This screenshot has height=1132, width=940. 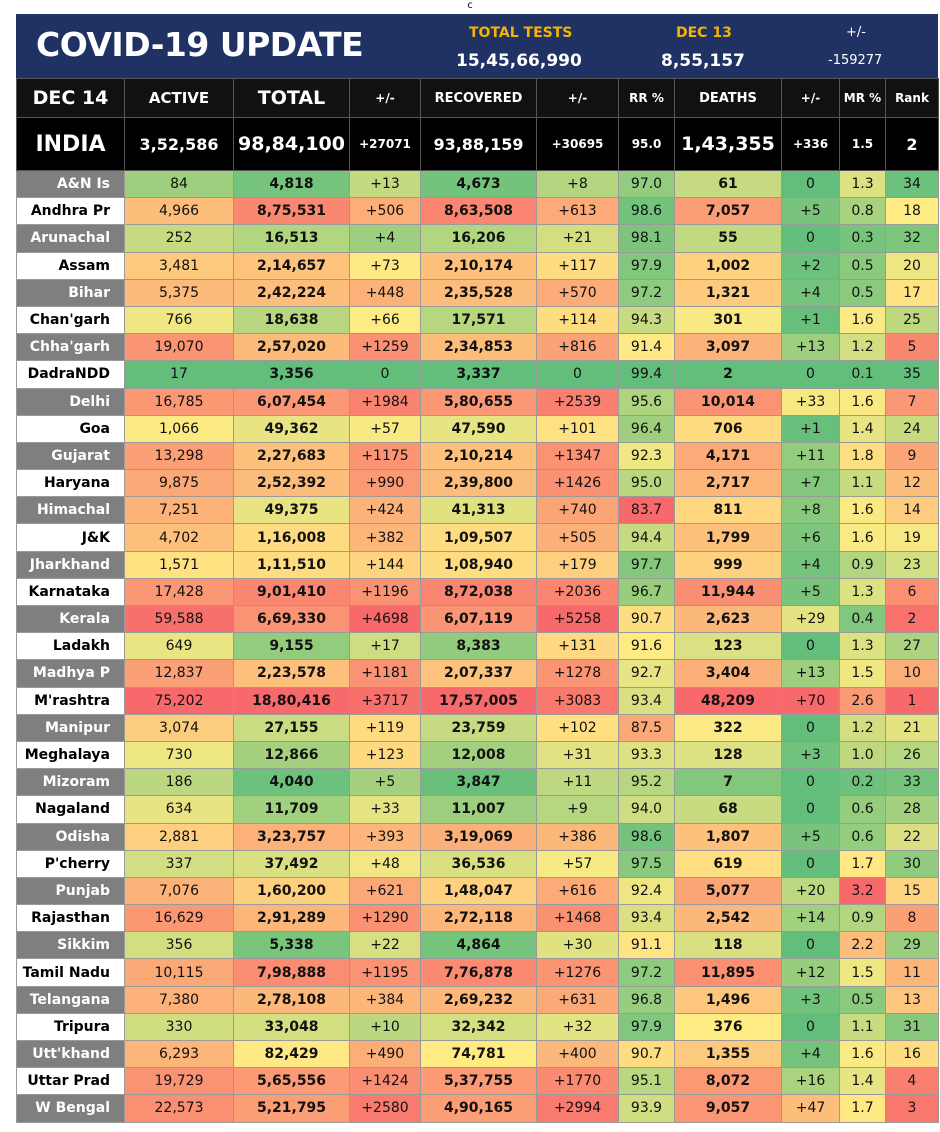 I want to click on state-name: DadraNDD, so click(x=70, y=374).